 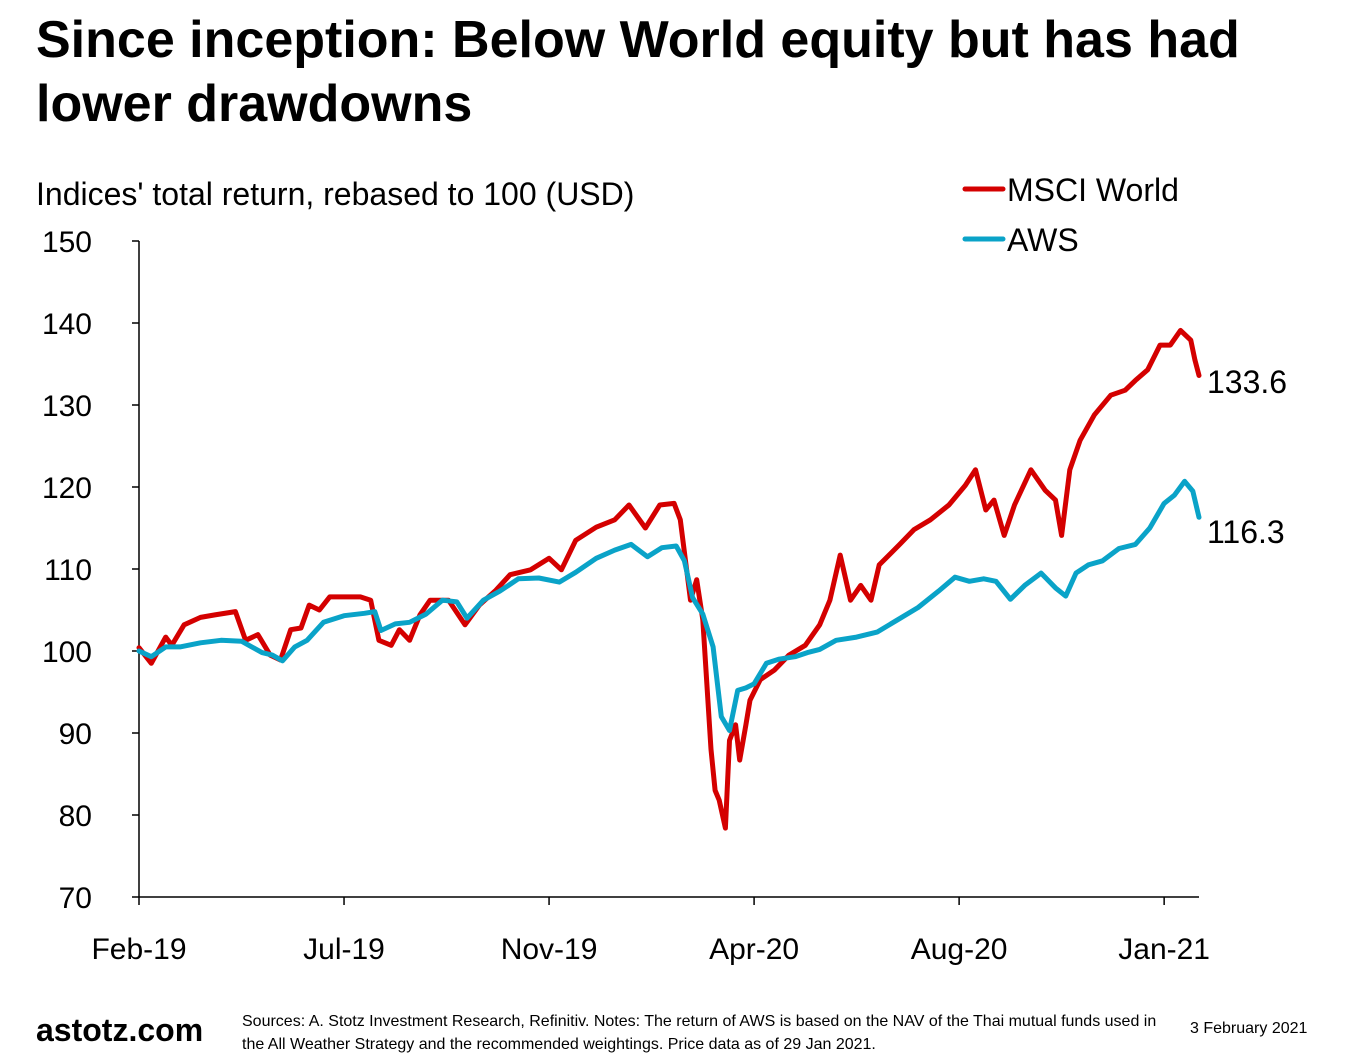 I want to click on legend-label: MSCI World, so click(x=1093, y=190).